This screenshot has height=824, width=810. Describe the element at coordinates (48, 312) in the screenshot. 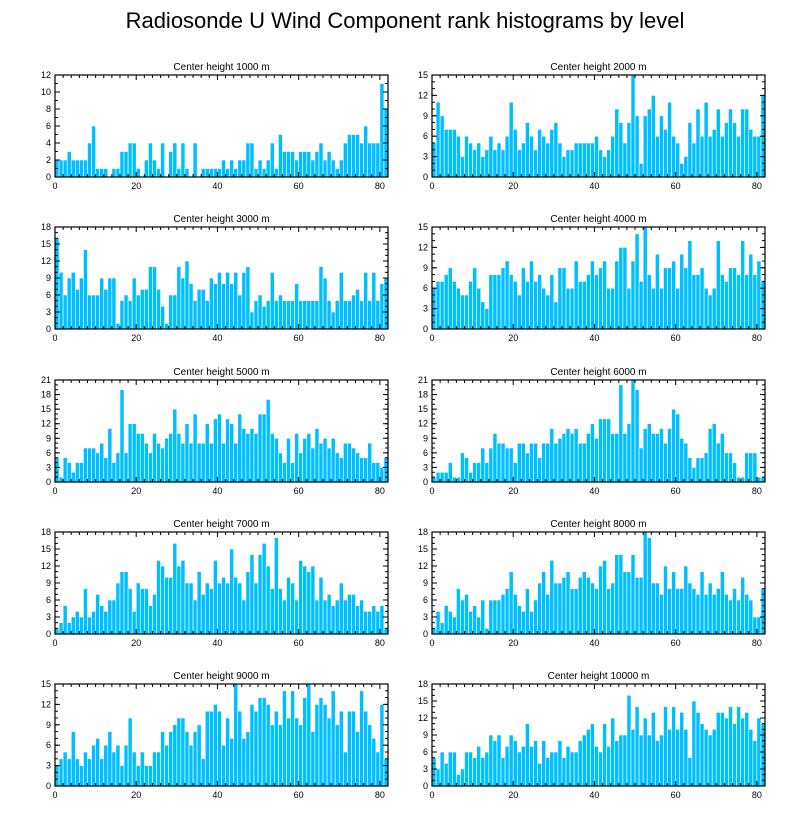

I see `y-tick-label: 3` at that location.